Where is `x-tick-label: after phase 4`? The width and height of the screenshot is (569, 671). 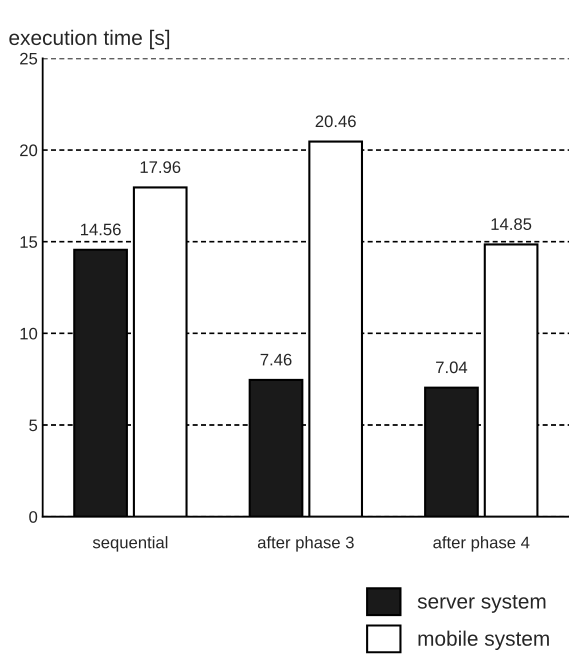 x-tick-label: after phase 4 is located at coordinates (481, 544).